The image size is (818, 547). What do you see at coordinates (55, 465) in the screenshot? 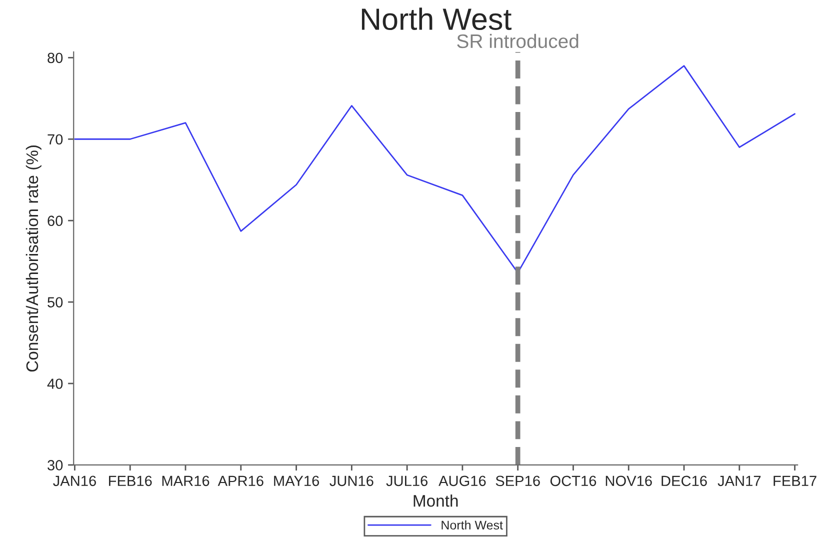
I see `y-tick-label: 30` at bounding box center [55, 465].